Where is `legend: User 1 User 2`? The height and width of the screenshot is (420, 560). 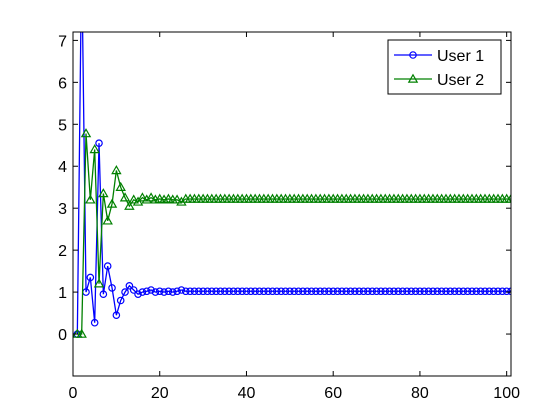
legend: User 1 User 2 is located at coordinates (444, 67).